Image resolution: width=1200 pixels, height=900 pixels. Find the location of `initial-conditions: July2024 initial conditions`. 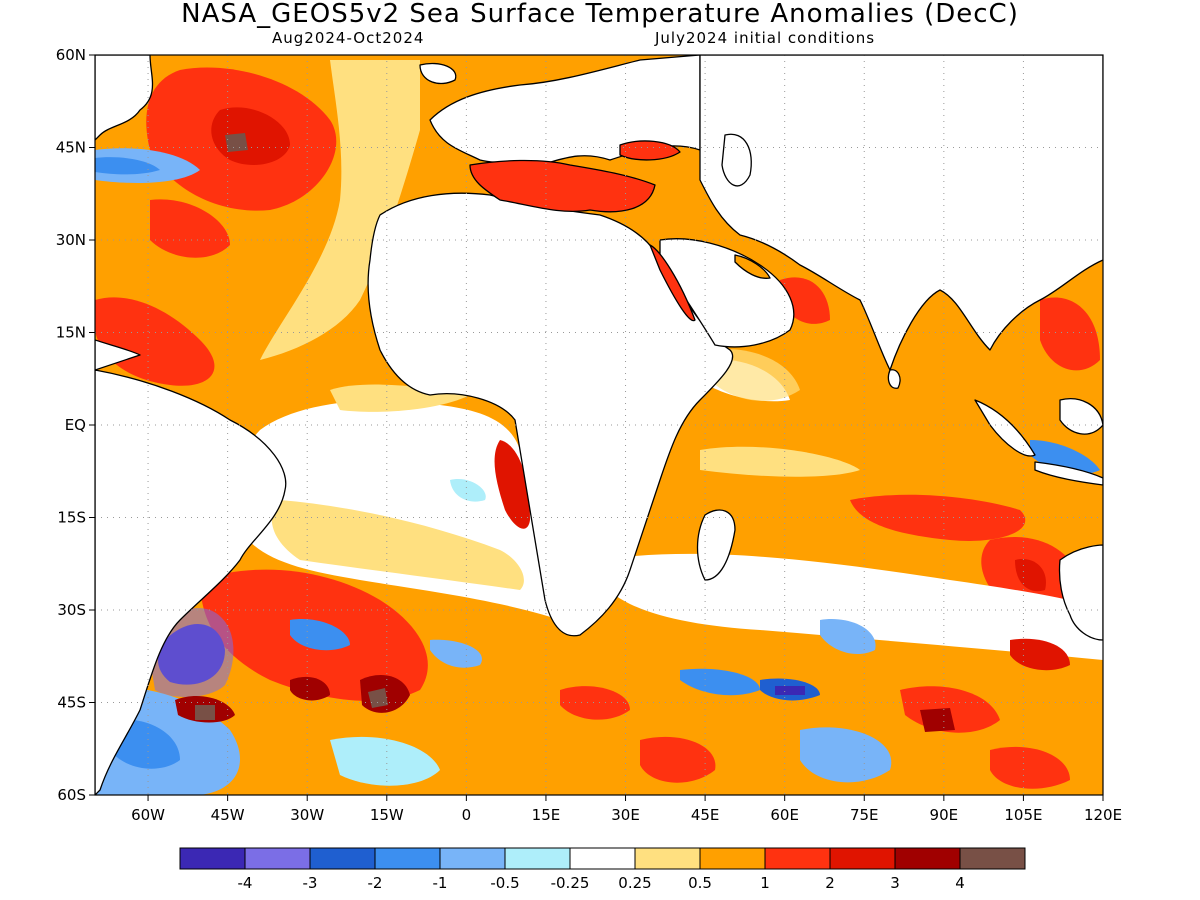

initial-conditions: July2024 initial conditions is located at coordinates (765, 38).